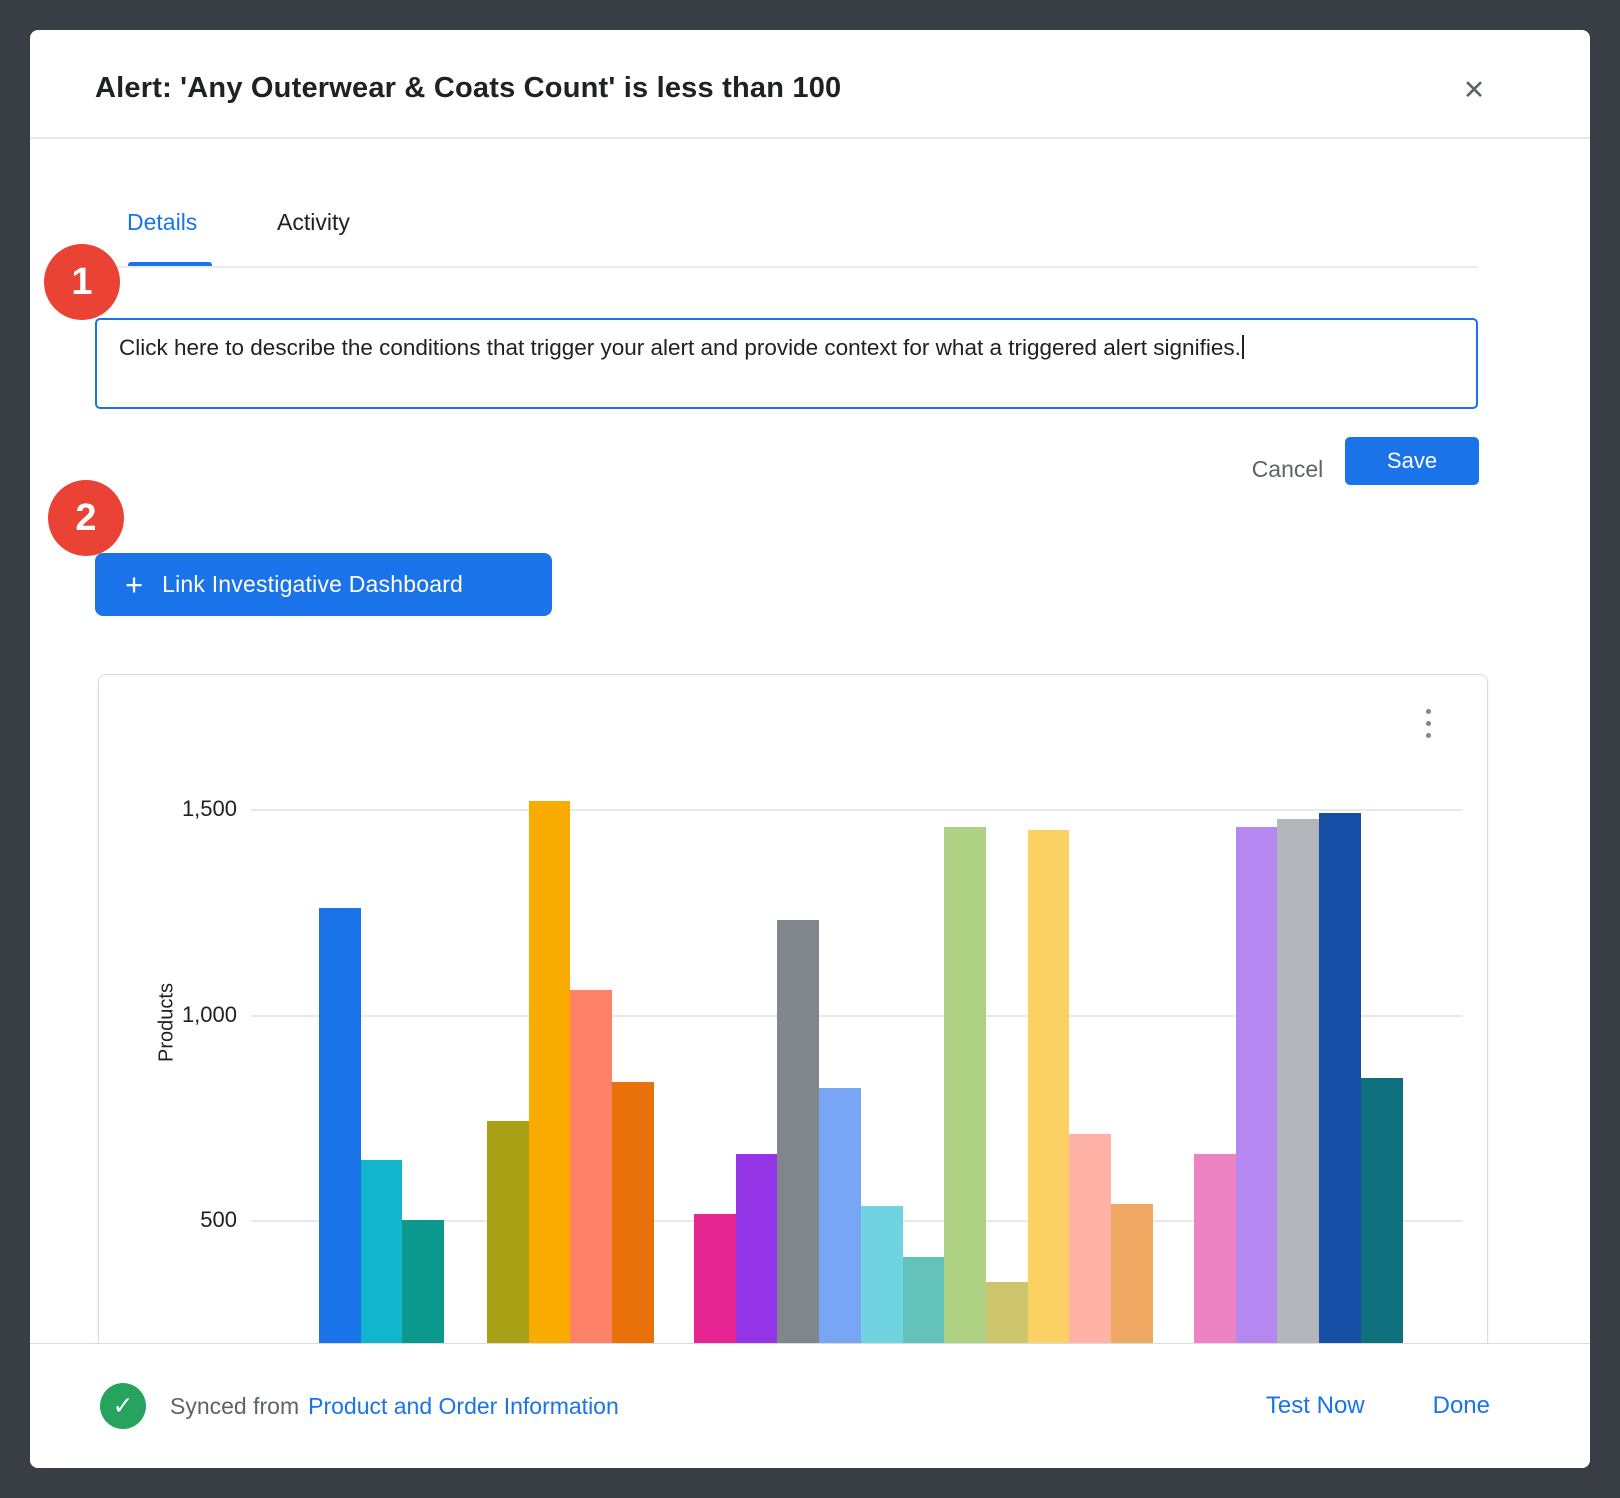 This screenshot has height=1498, width=1620. What do you see at coordinates (1474, 90) in the screenshot?
I see `close-icon: ✕` at bounding box center [1474, 90].